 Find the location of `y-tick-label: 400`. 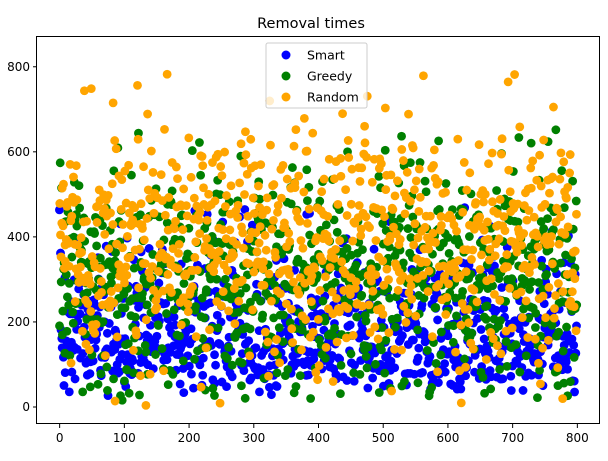

y-tick-label: 400 is located at coordinates (18, 237).